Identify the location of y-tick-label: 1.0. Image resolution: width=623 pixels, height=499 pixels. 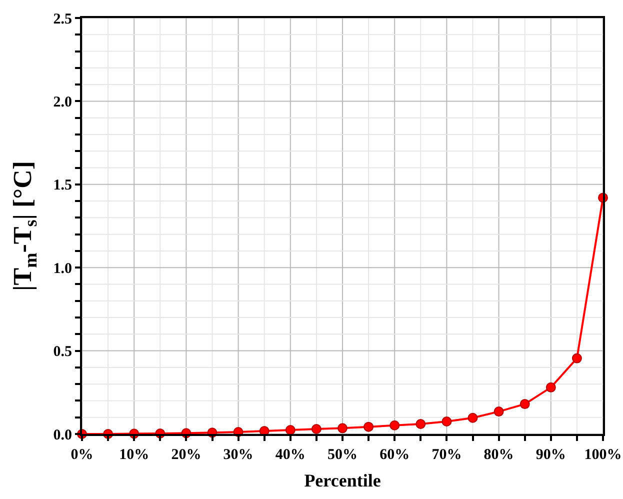
(62, 268).